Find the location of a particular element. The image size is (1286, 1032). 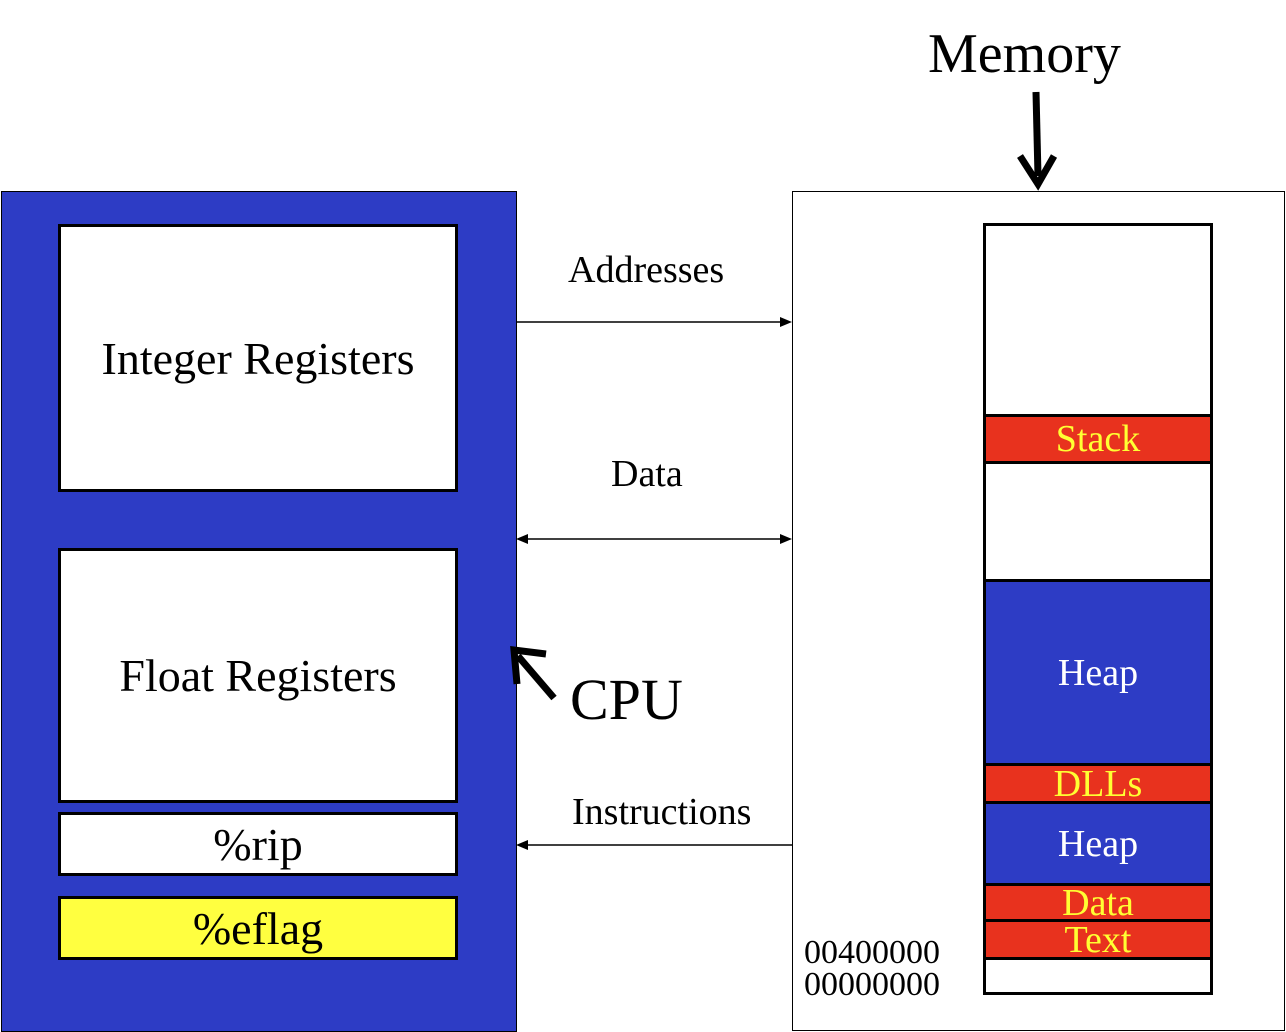

segment-data: Data is located at coordinates (1098, 903).